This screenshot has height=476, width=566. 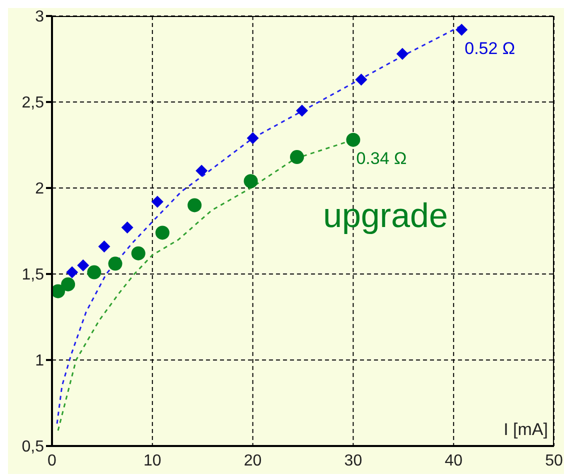 I want to click on x-tick-label: 10, so click(x=153, y=461).